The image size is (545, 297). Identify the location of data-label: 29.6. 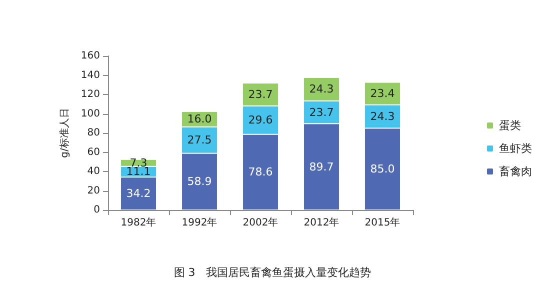
(260, 120).